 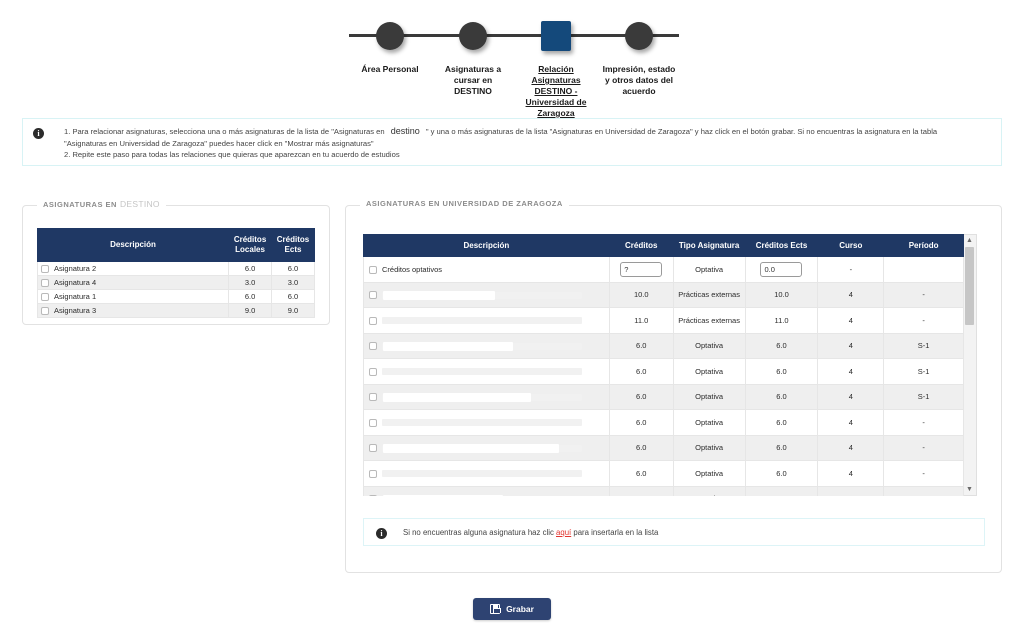 I want to click on step-asignaturas-destino: Asignaturas a cursar en DESTINO, so click(x=473, y=52).